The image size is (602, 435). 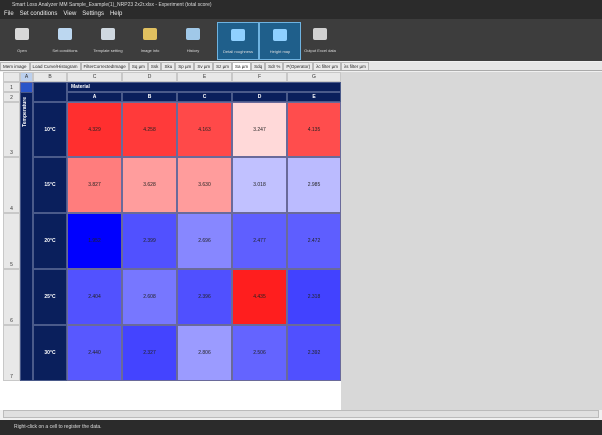 I want to click on row-header: 6, so click(x=11, y=297).